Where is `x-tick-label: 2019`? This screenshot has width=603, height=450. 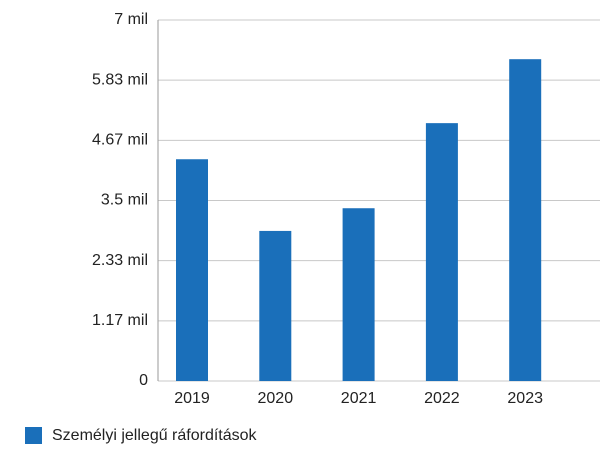 x-tick-label: 2019 is located at coordinates (192, 398).